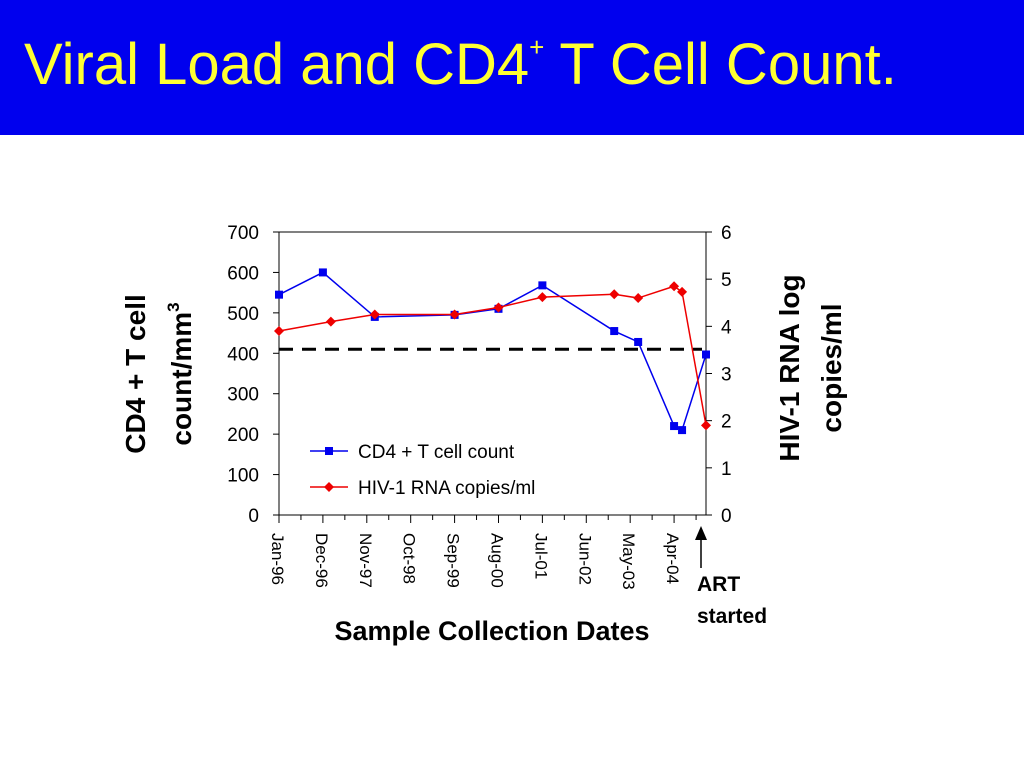  Describe the element at coordinates (726, 327) in the screenshot. I see `right-y-tick-label: 4` at that location.